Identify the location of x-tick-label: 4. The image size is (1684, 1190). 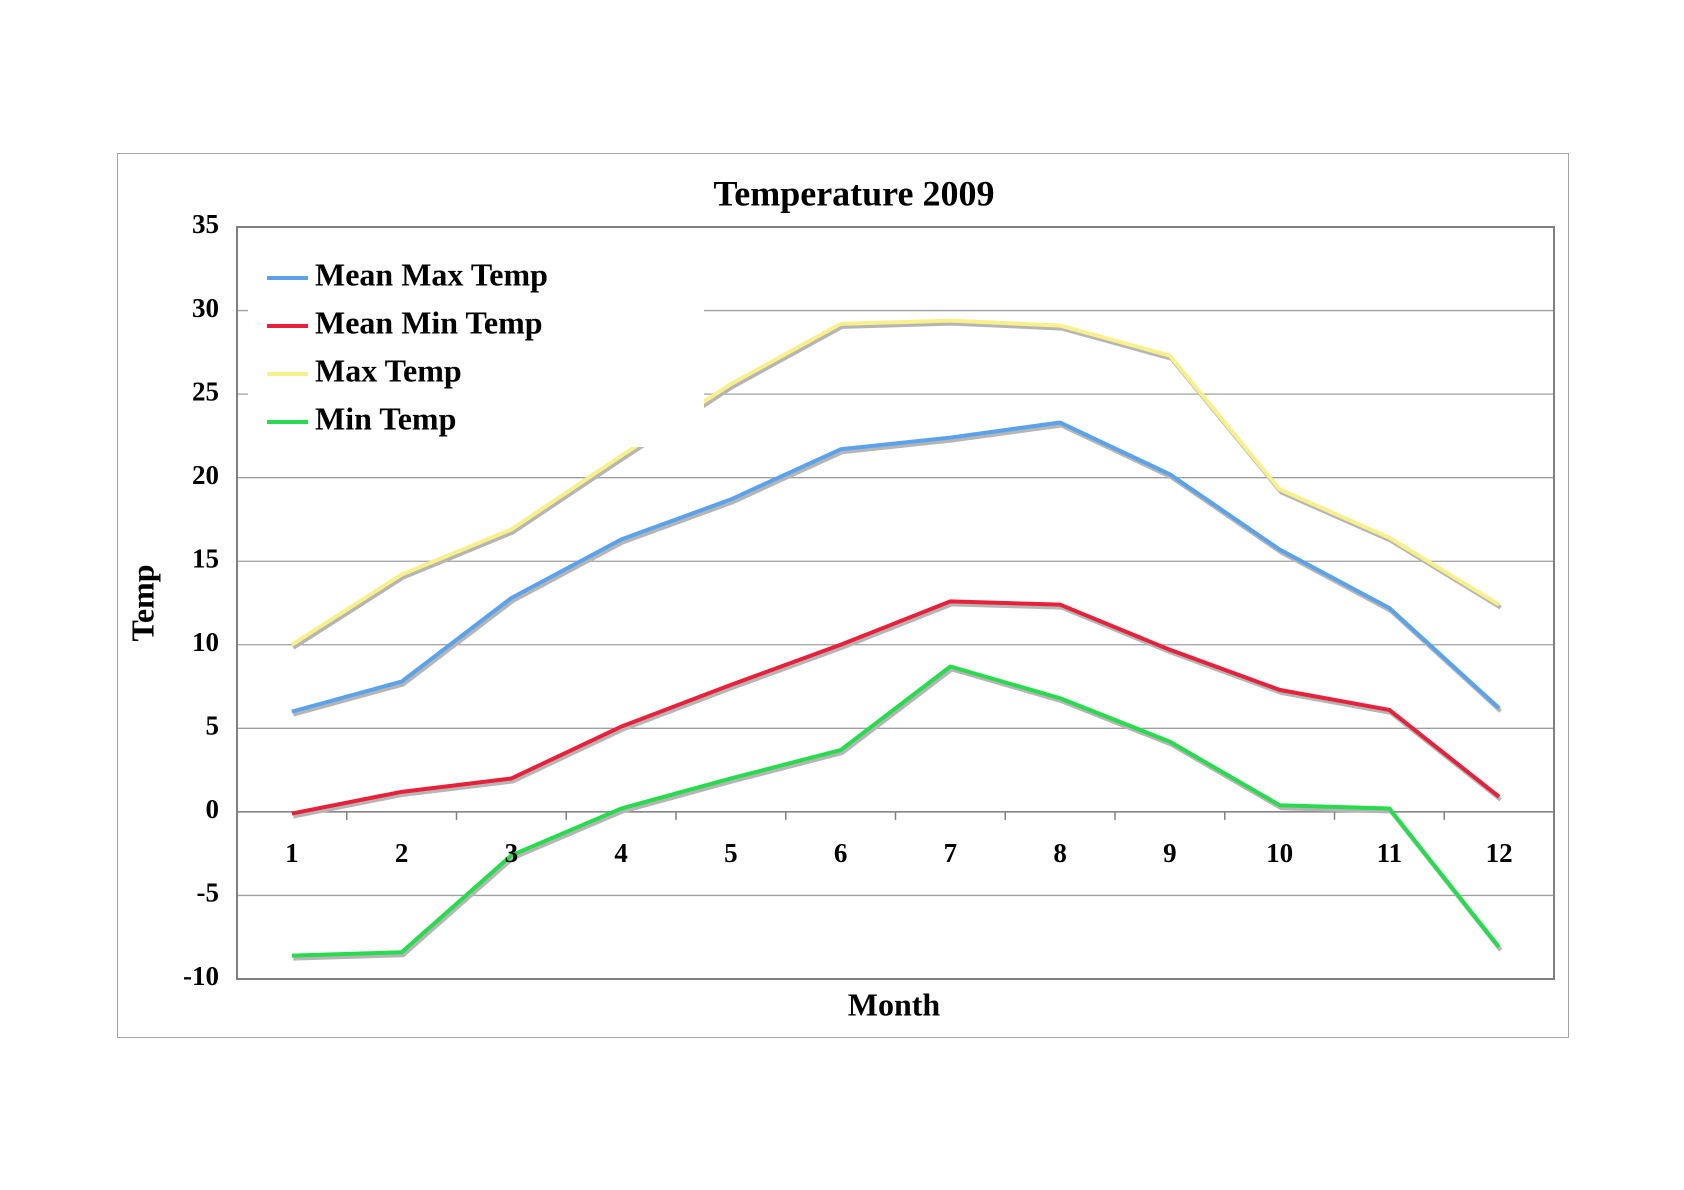
(621, 853).